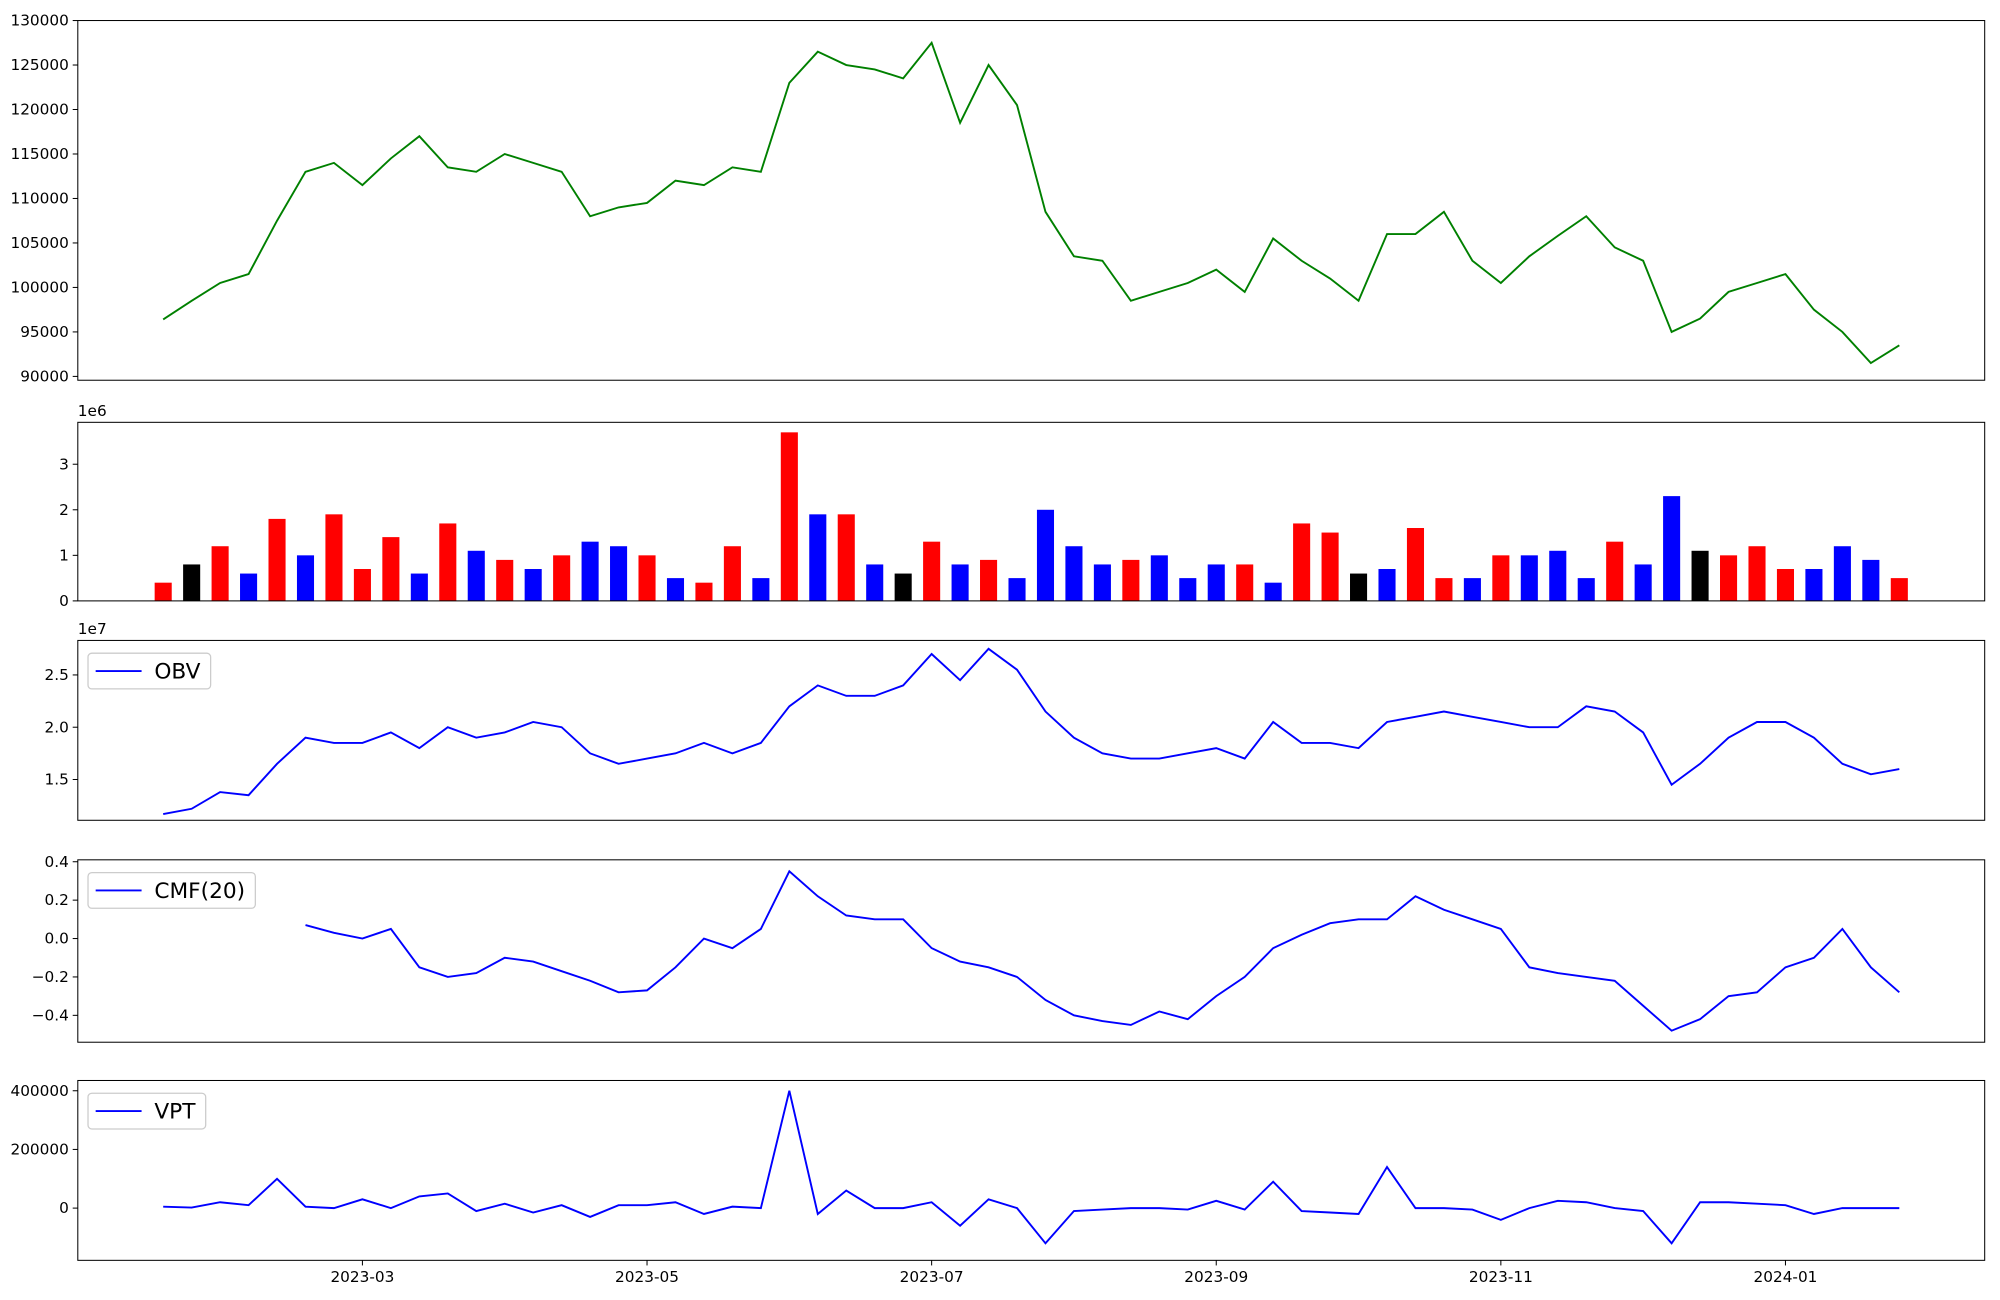 This screenshot has height=1300, width=2000. What do you see at coordinates (39, 65) in the screenshot?
I see `y-tick-label: 125000` at bounding box center [39, 65].